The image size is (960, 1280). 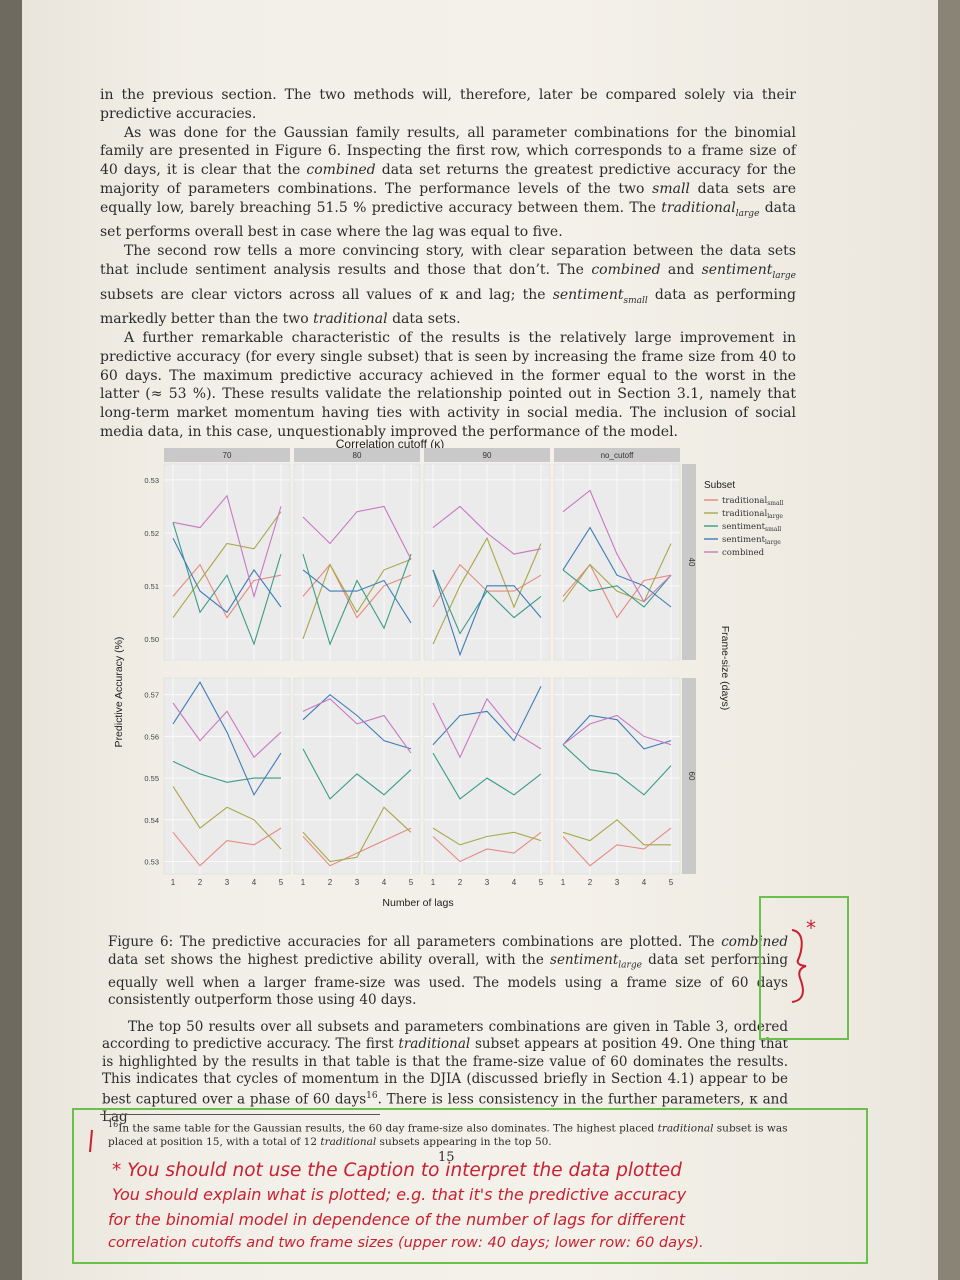 I want to click on red-brace-mark, so click(x=799, y=966).